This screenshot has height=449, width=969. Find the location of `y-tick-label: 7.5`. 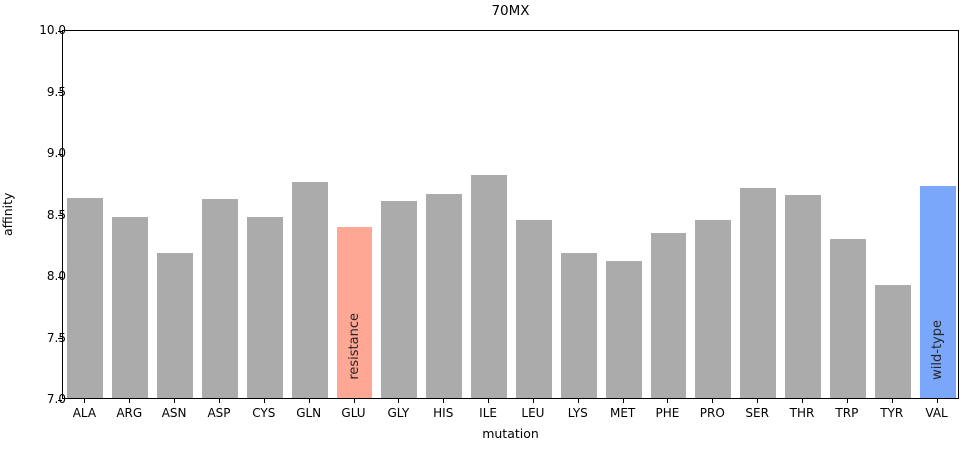

y-tick-label: 7.5 is located at coordinates (56, 337).